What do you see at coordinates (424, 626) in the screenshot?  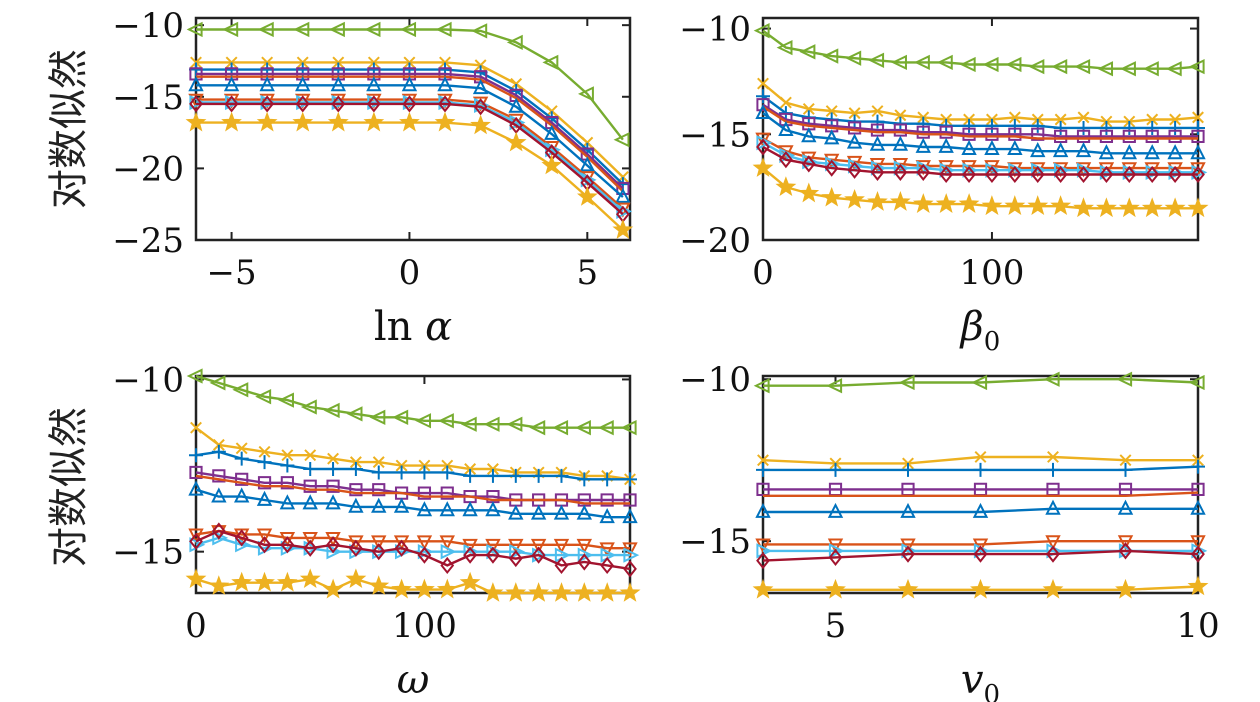 I see `x-tick-label: 100` at bounding box center [424, 626].